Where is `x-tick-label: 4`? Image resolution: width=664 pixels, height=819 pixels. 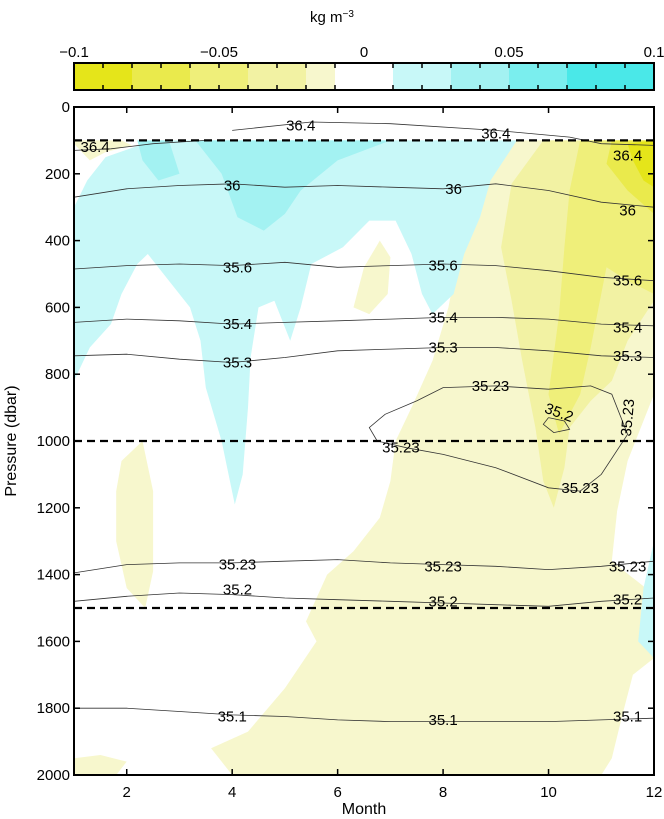 x-tick-label: 4 is located at coordinates (232, 792).